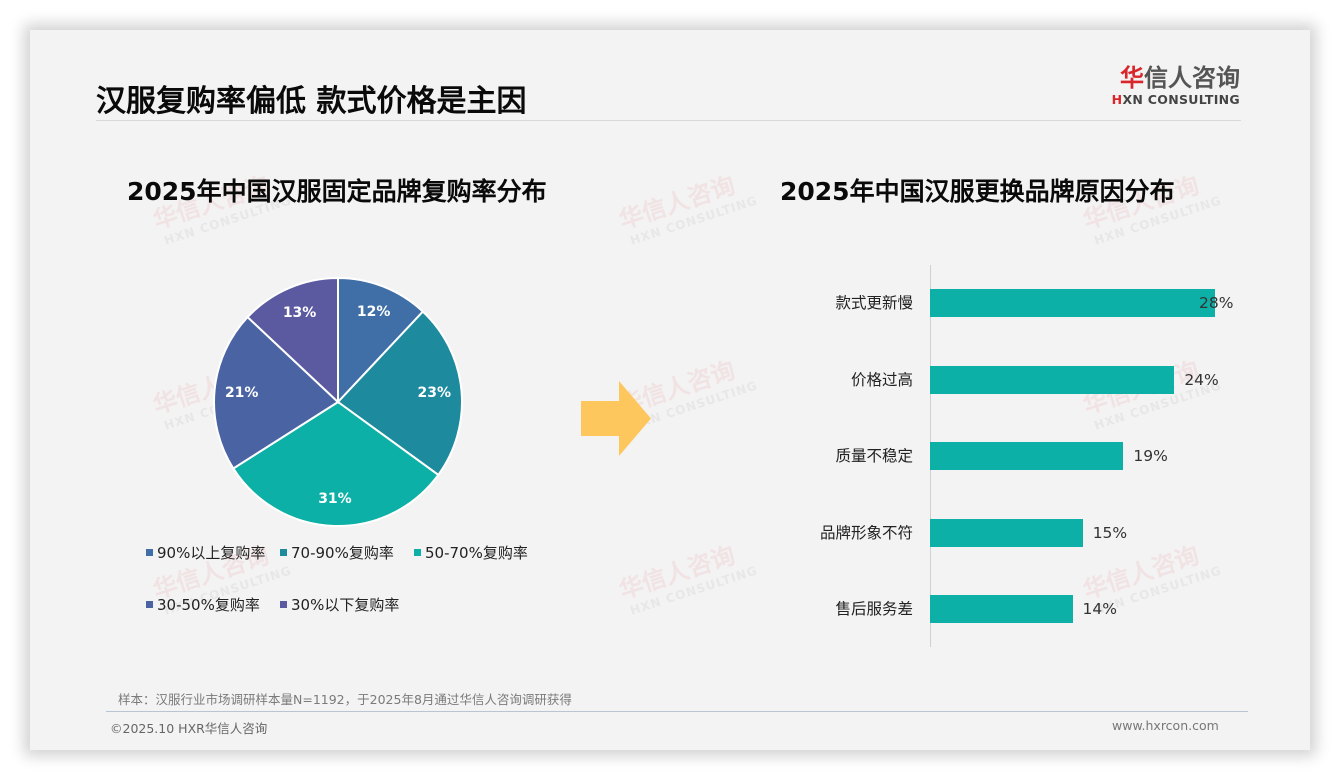  What do you see at coordinates (1165, 725) in the screenshot?
I see `website-link: www.hxrcon.com` at bounding box center [1165, 725].